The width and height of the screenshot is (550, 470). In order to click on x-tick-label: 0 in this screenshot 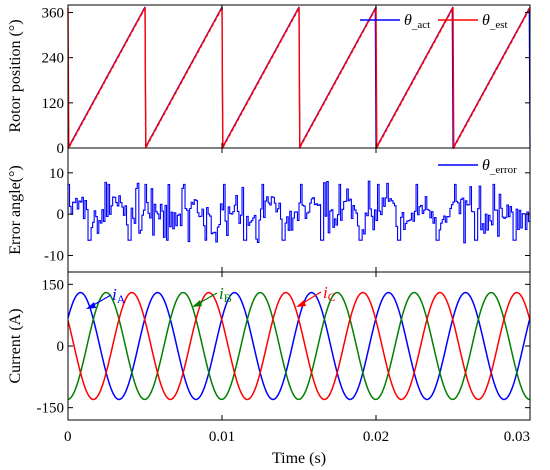, I will do `click(68, 437)`.